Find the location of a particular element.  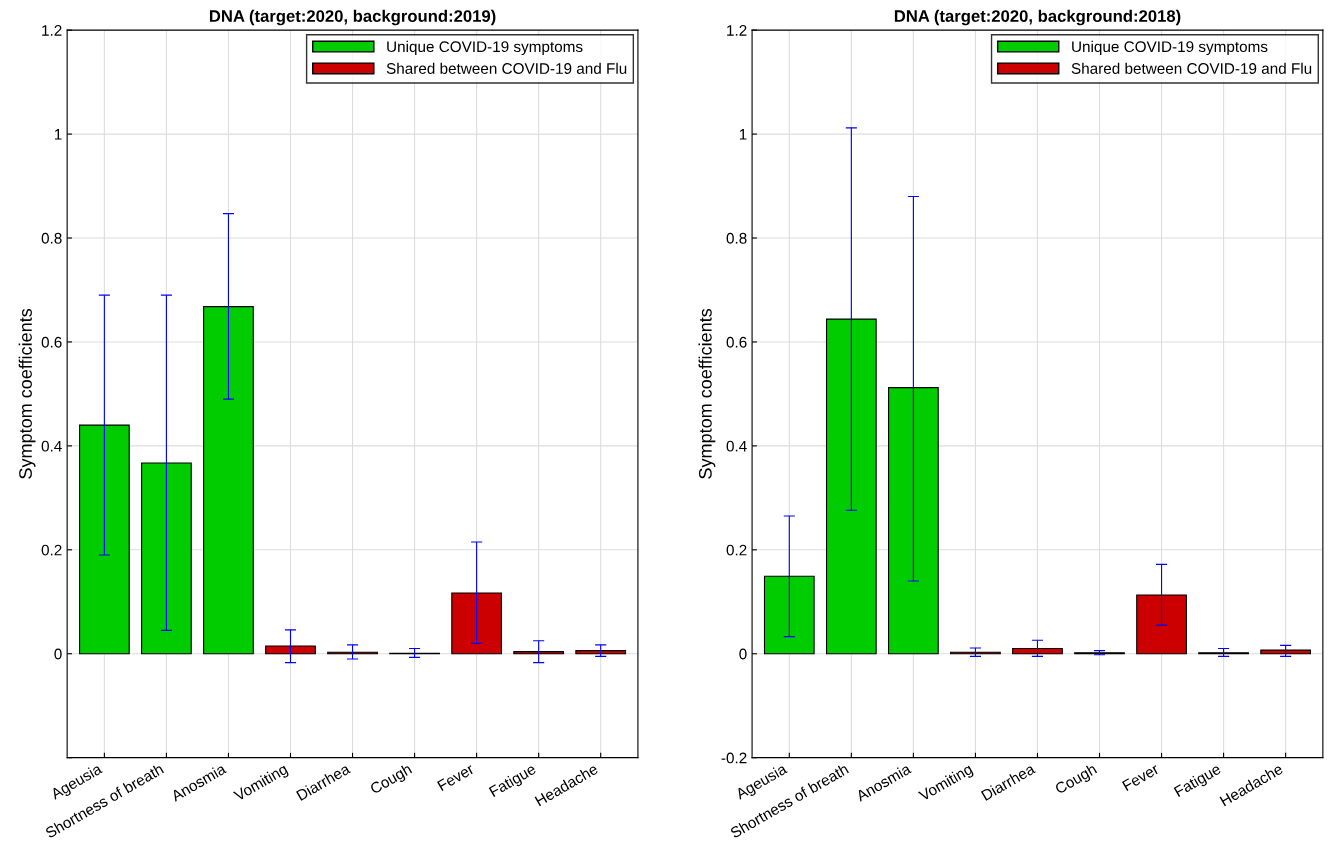

y-tick-label: -0.2 is located at coordinates (734, 758).